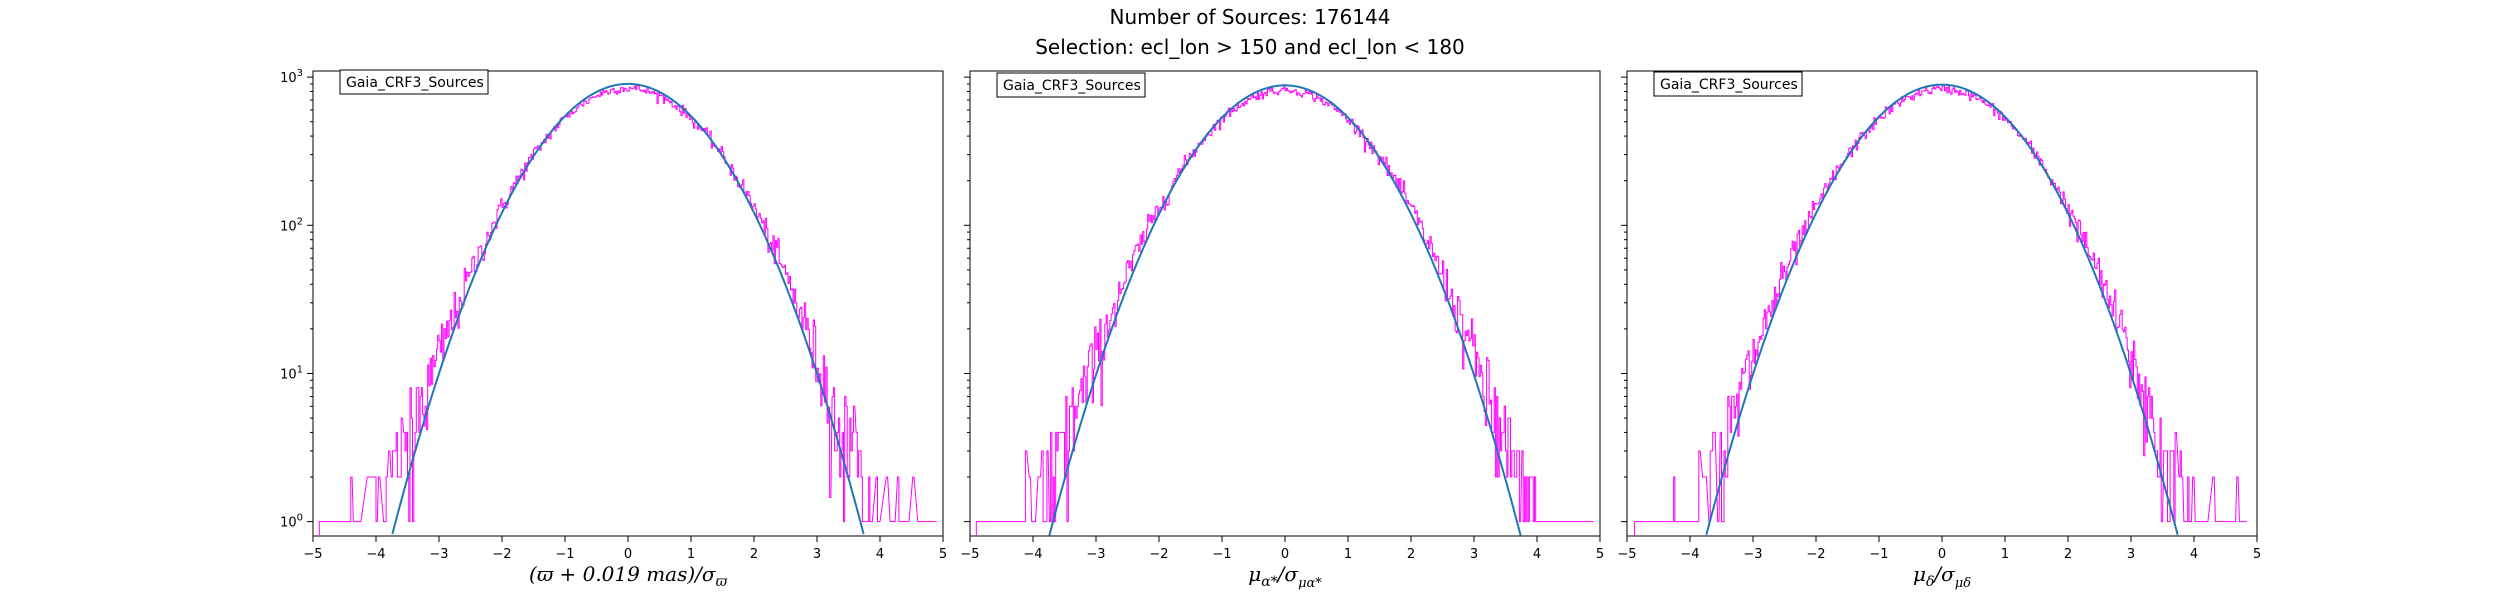  What do you see at coordinates (296, 299) in the screenshot?
I see `y-axis-ticks: 10⁰ 10¹ 10² 10³` at bounding box center [296, 299].